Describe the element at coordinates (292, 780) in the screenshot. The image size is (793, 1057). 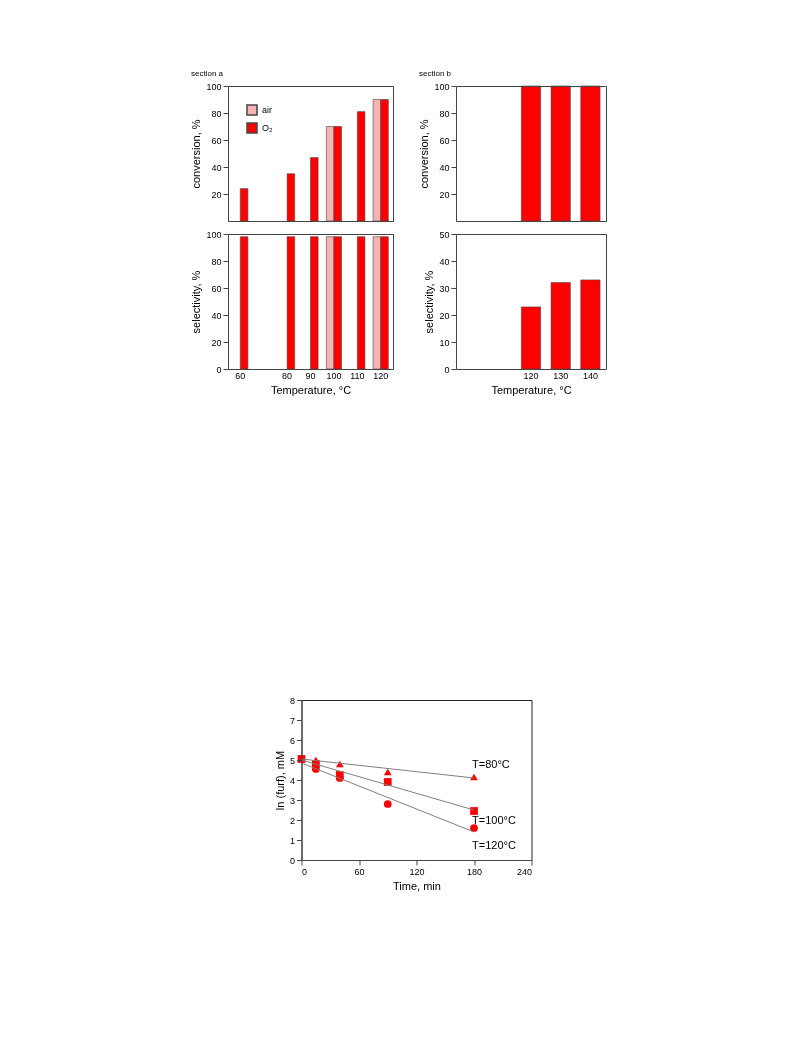
I see `y-tick-label: 4` at that location.